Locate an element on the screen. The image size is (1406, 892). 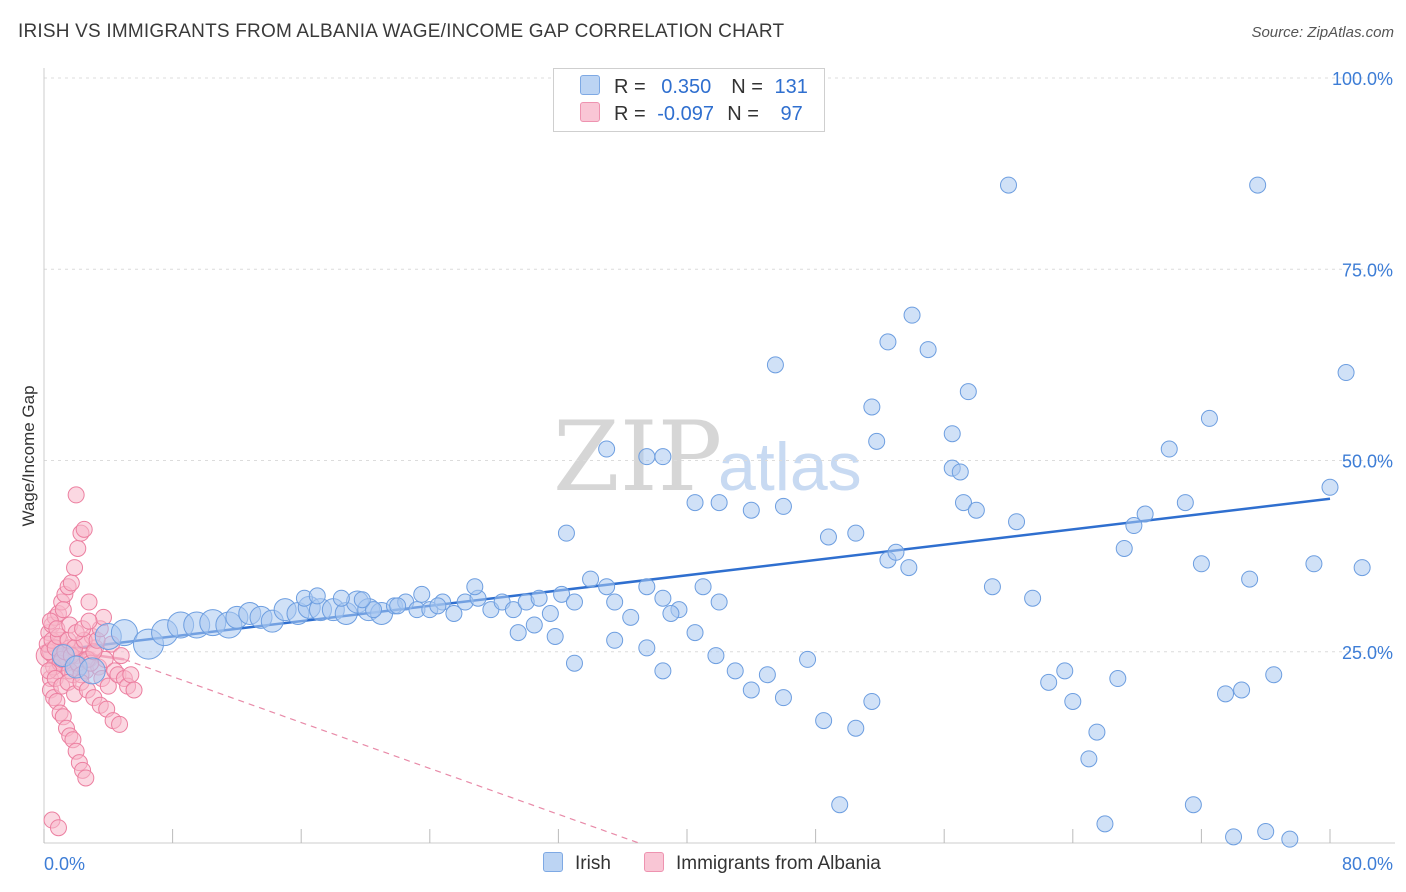
legend-row-albania: R = -0.097 N = 97 is located at coordinates (691, 114).